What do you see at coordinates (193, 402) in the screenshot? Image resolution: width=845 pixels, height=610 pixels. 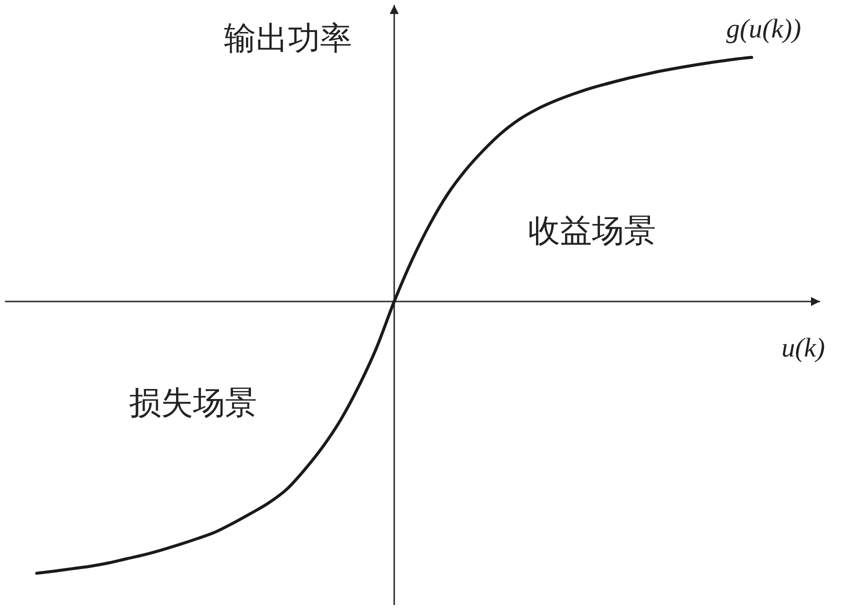 I see `annotation: 损失场景` at bounding box center [193, 402].